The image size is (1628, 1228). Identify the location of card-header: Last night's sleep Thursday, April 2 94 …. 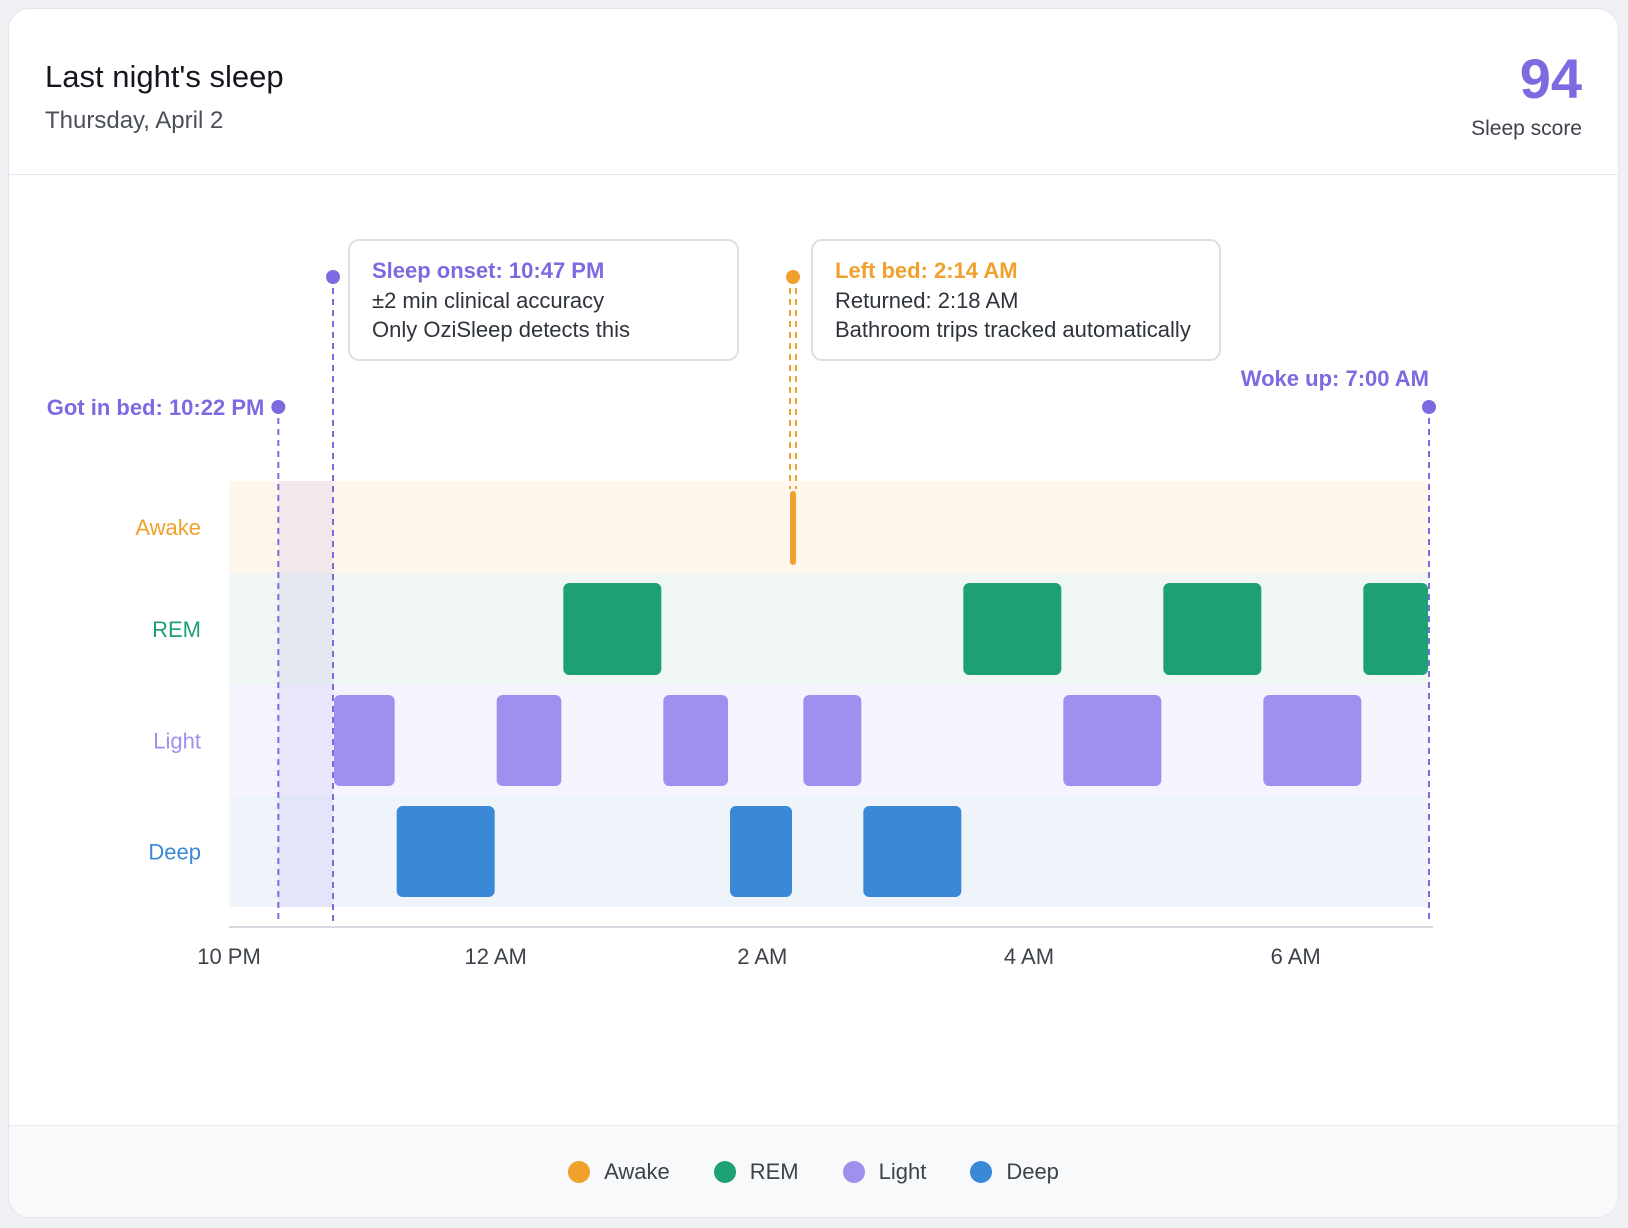
(813, 92).